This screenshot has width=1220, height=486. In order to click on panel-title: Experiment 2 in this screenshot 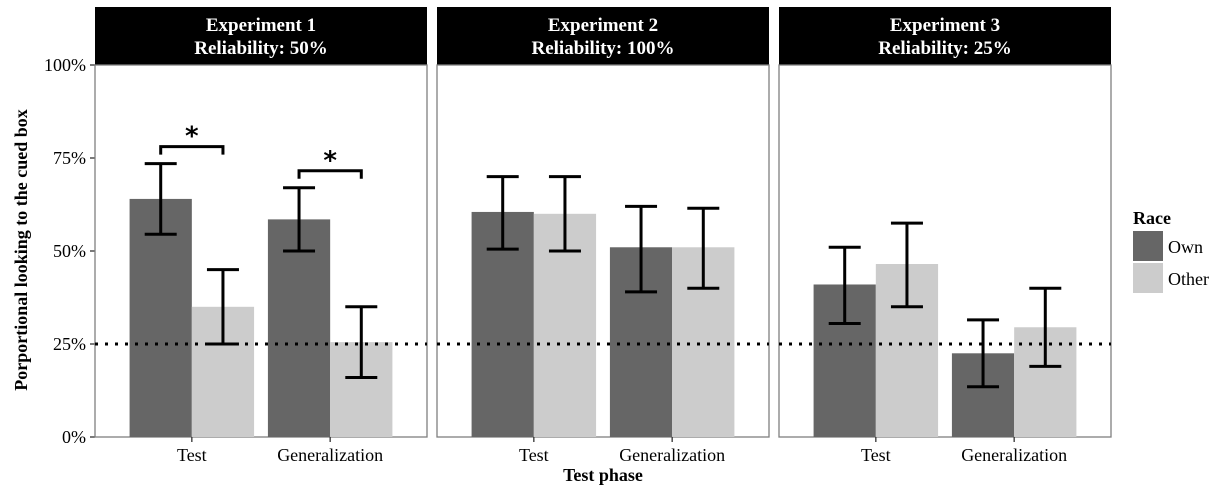, I will do `click(603, 25)`.